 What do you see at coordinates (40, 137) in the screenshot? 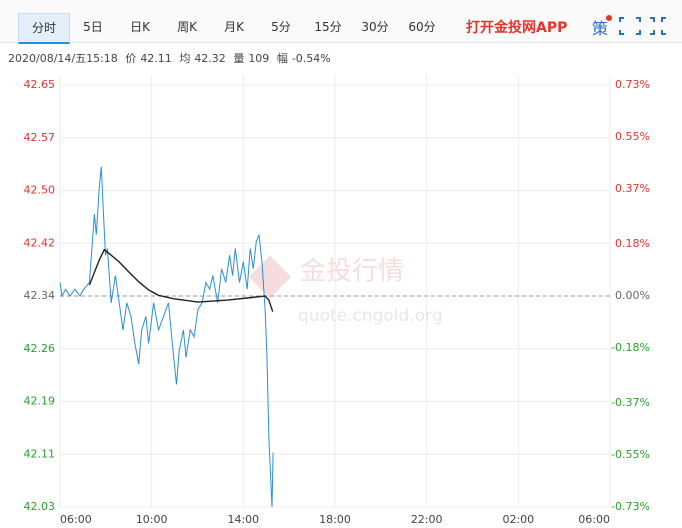
I see `y-tick-label: 42.57` at bounding box center [40, 137].